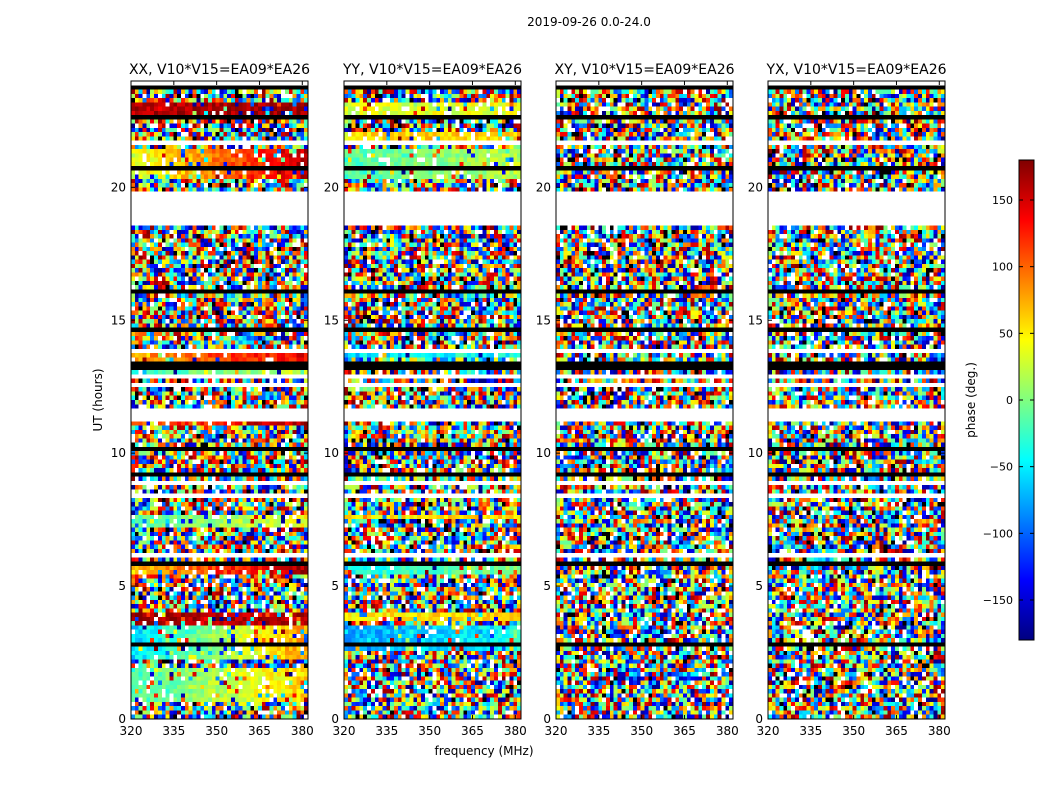 Image resolution: width=1050 pixels, height=800 pixels. What do you see at coordinates (483, 751) in the screenshot?
I see `x-axis-label: frequency (MHz)` at bounding box center [483, 751].